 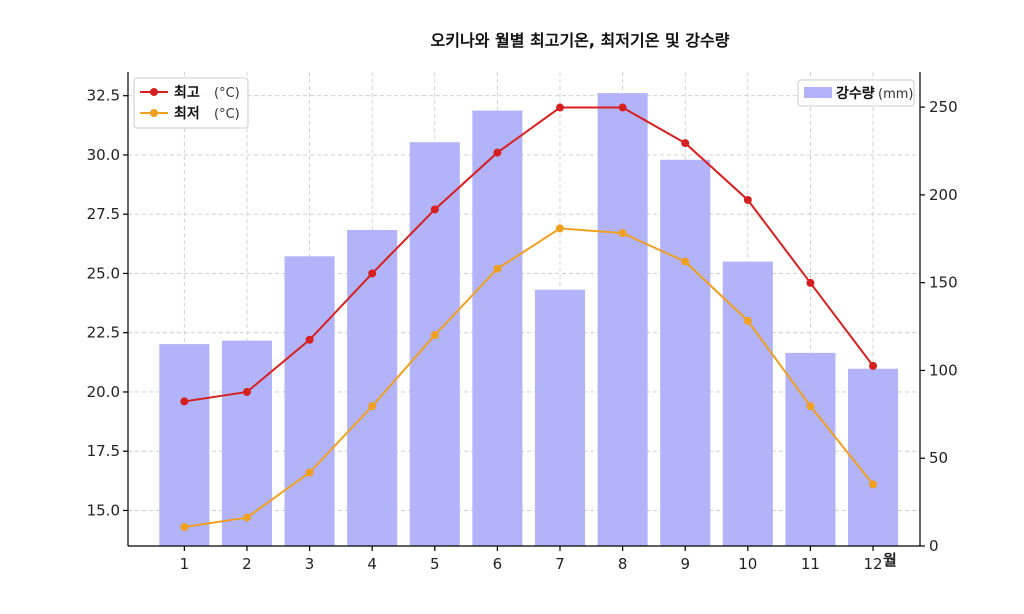 I want to click on legend-temperature: 최고 (°C) 최저 (°C), so click(x=191, y=103).